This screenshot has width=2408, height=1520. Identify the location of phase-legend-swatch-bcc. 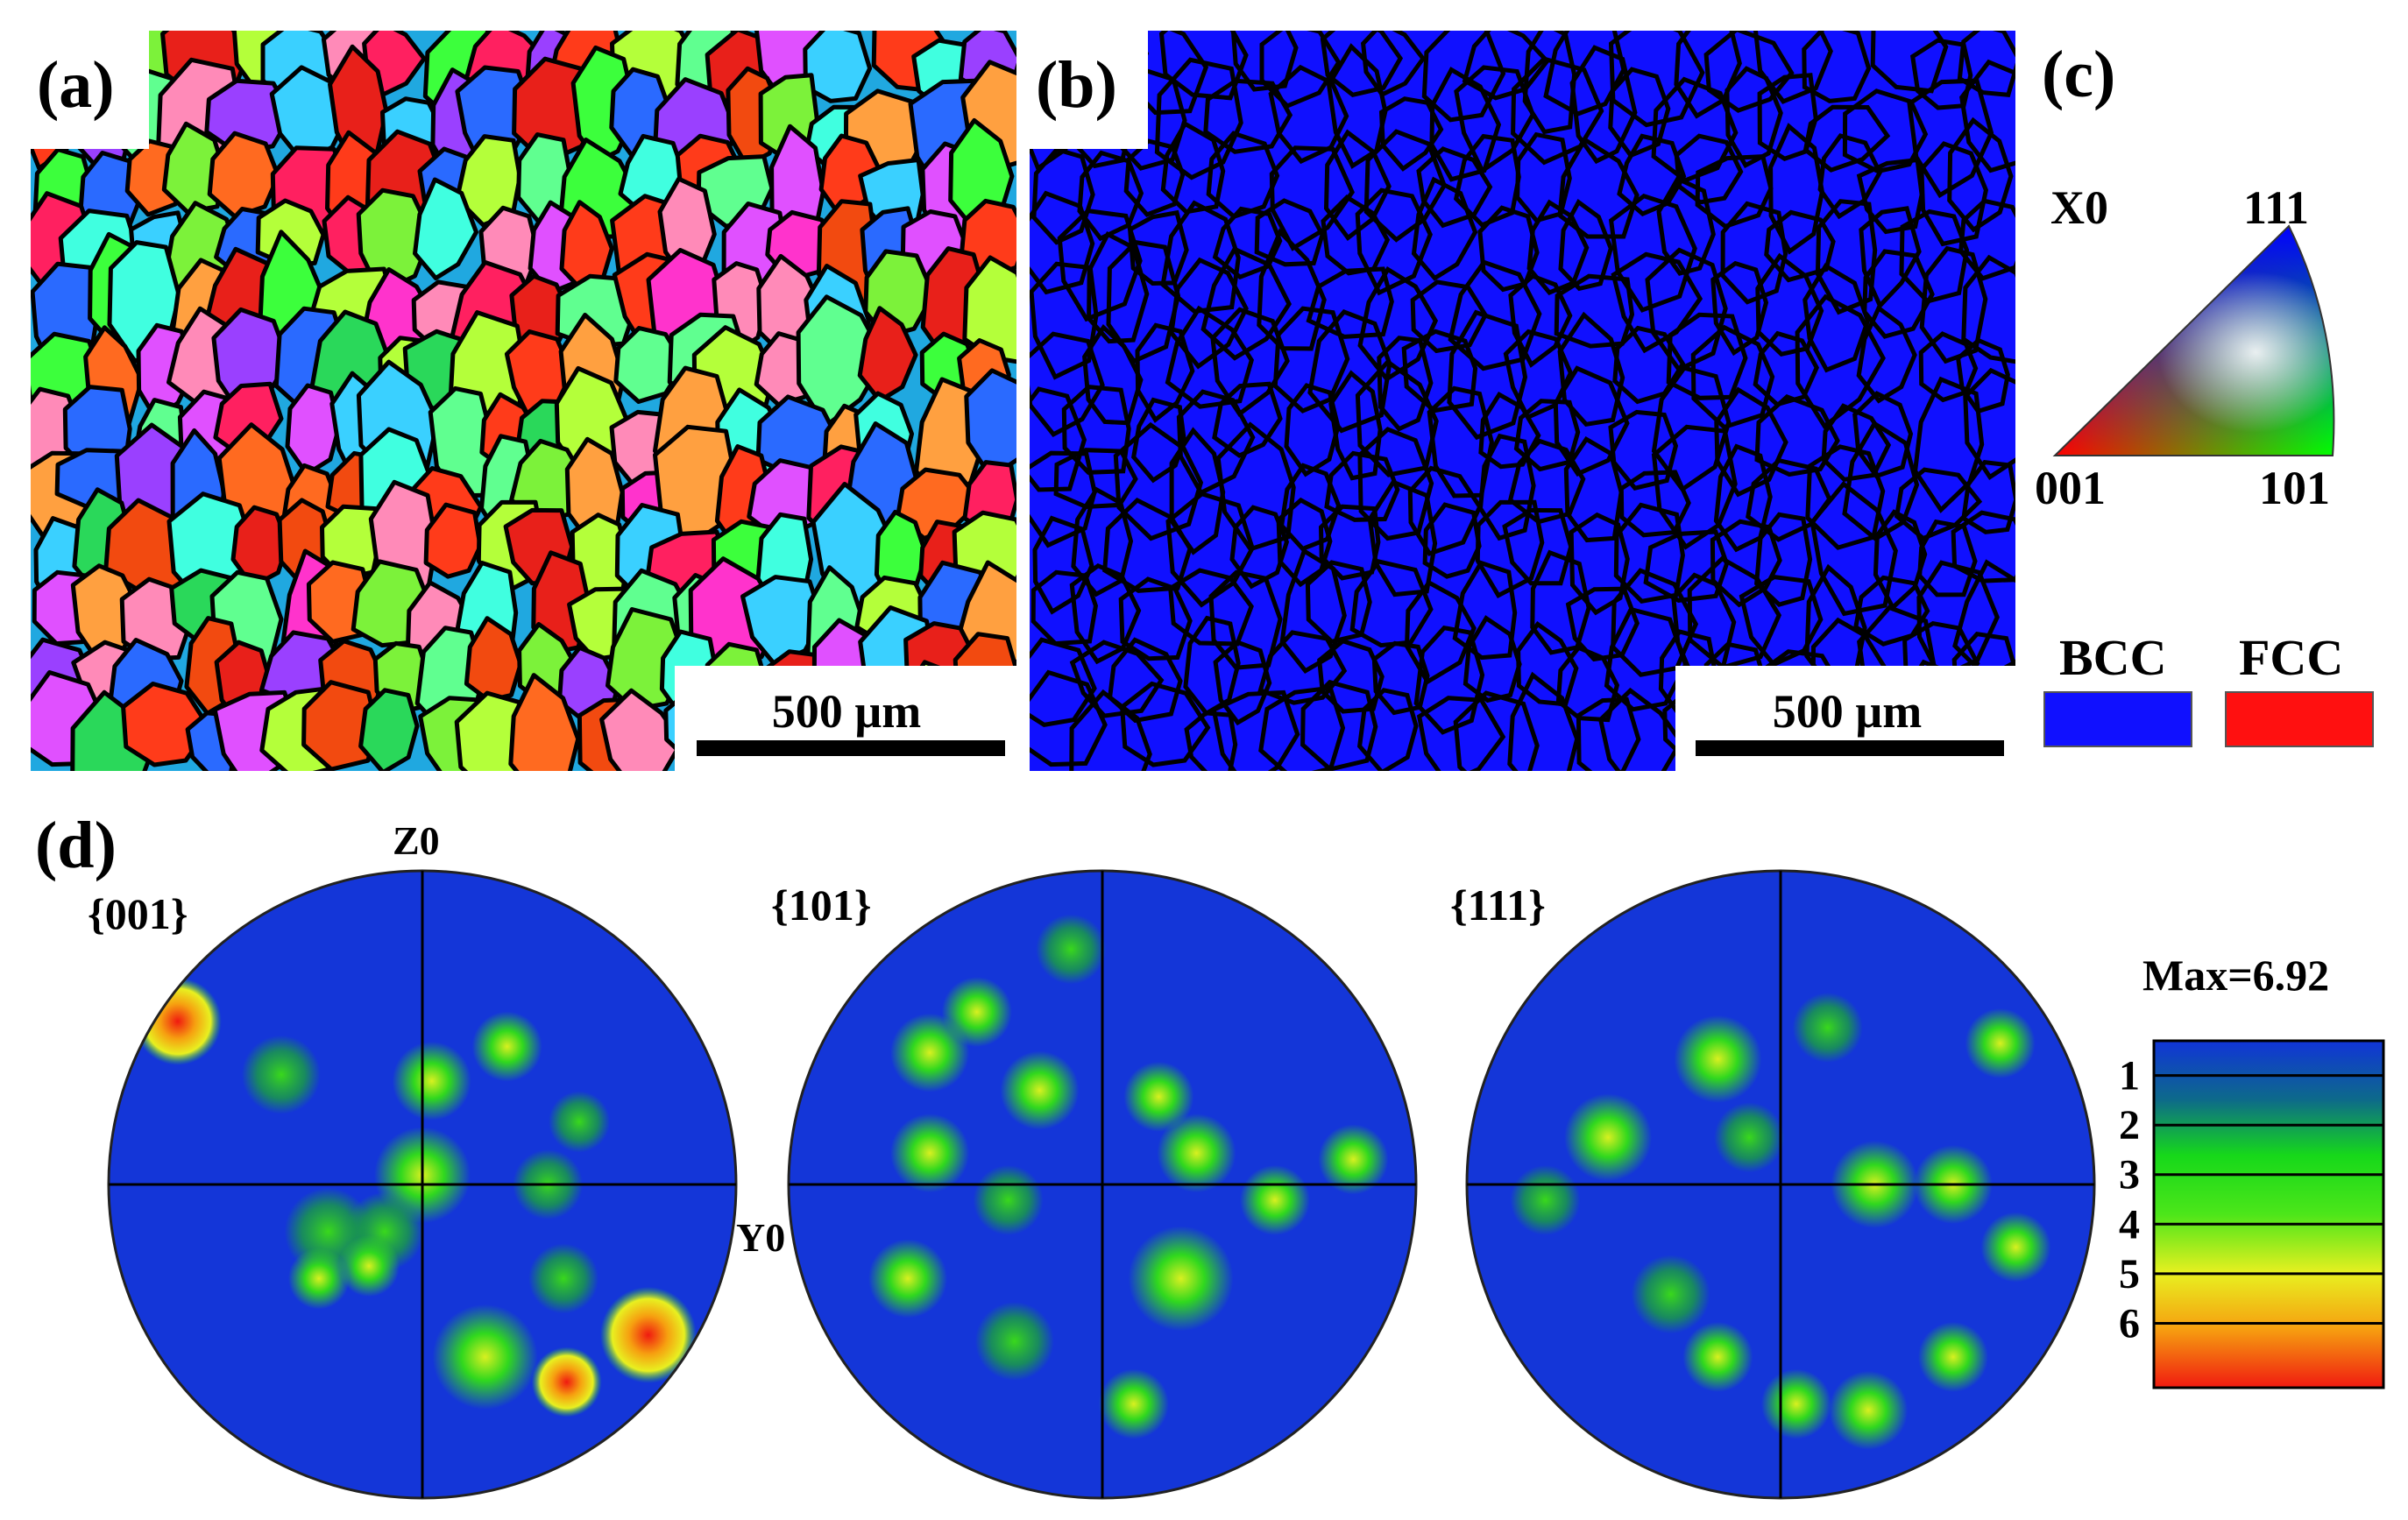
(2118, 719).